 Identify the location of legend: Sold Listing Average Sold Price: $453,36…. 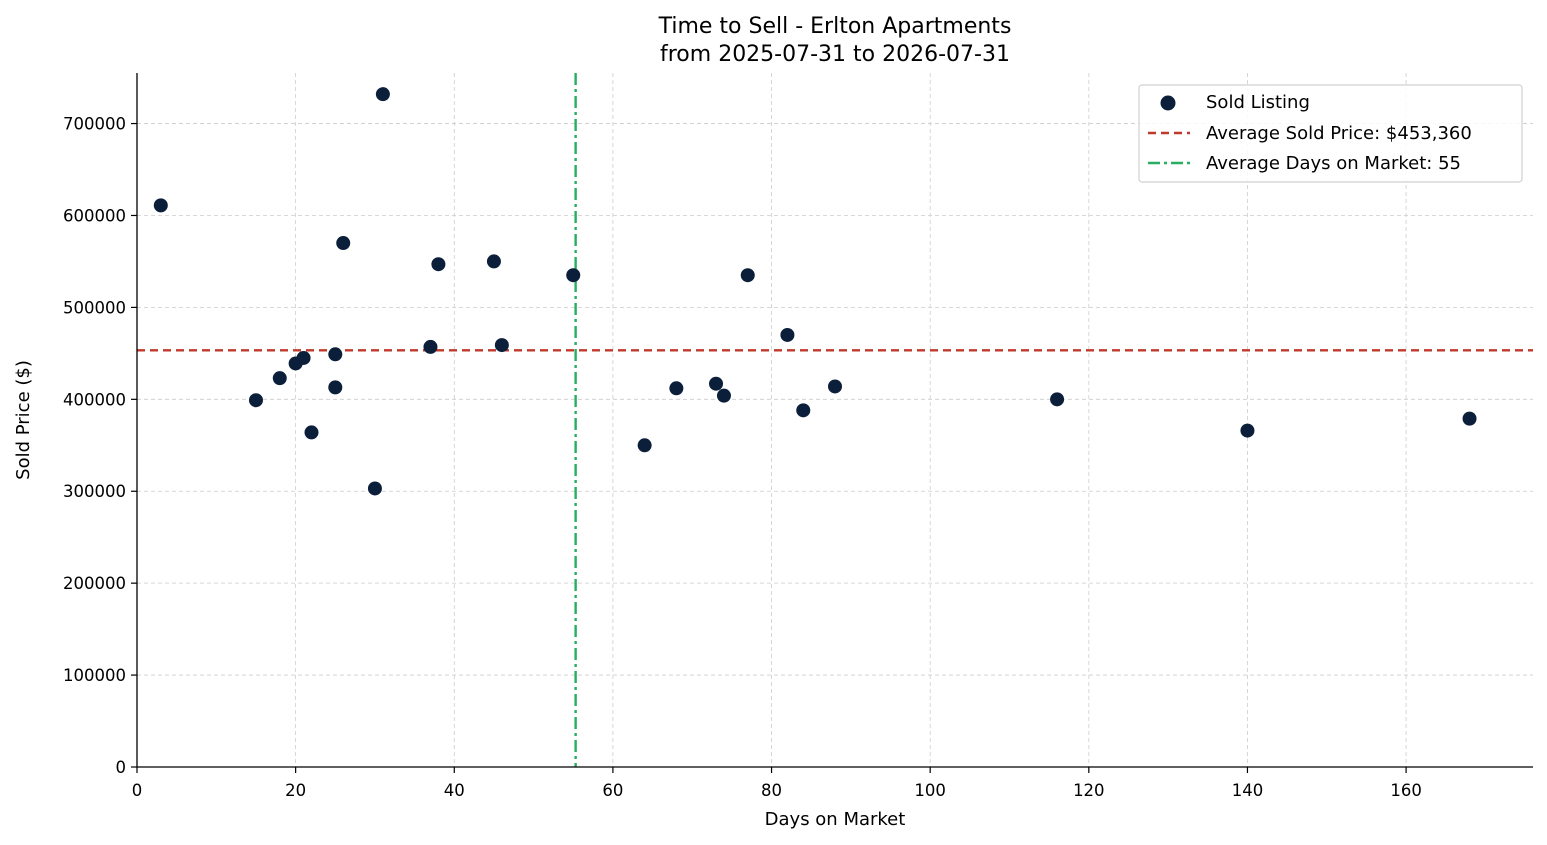
(1330, 133).